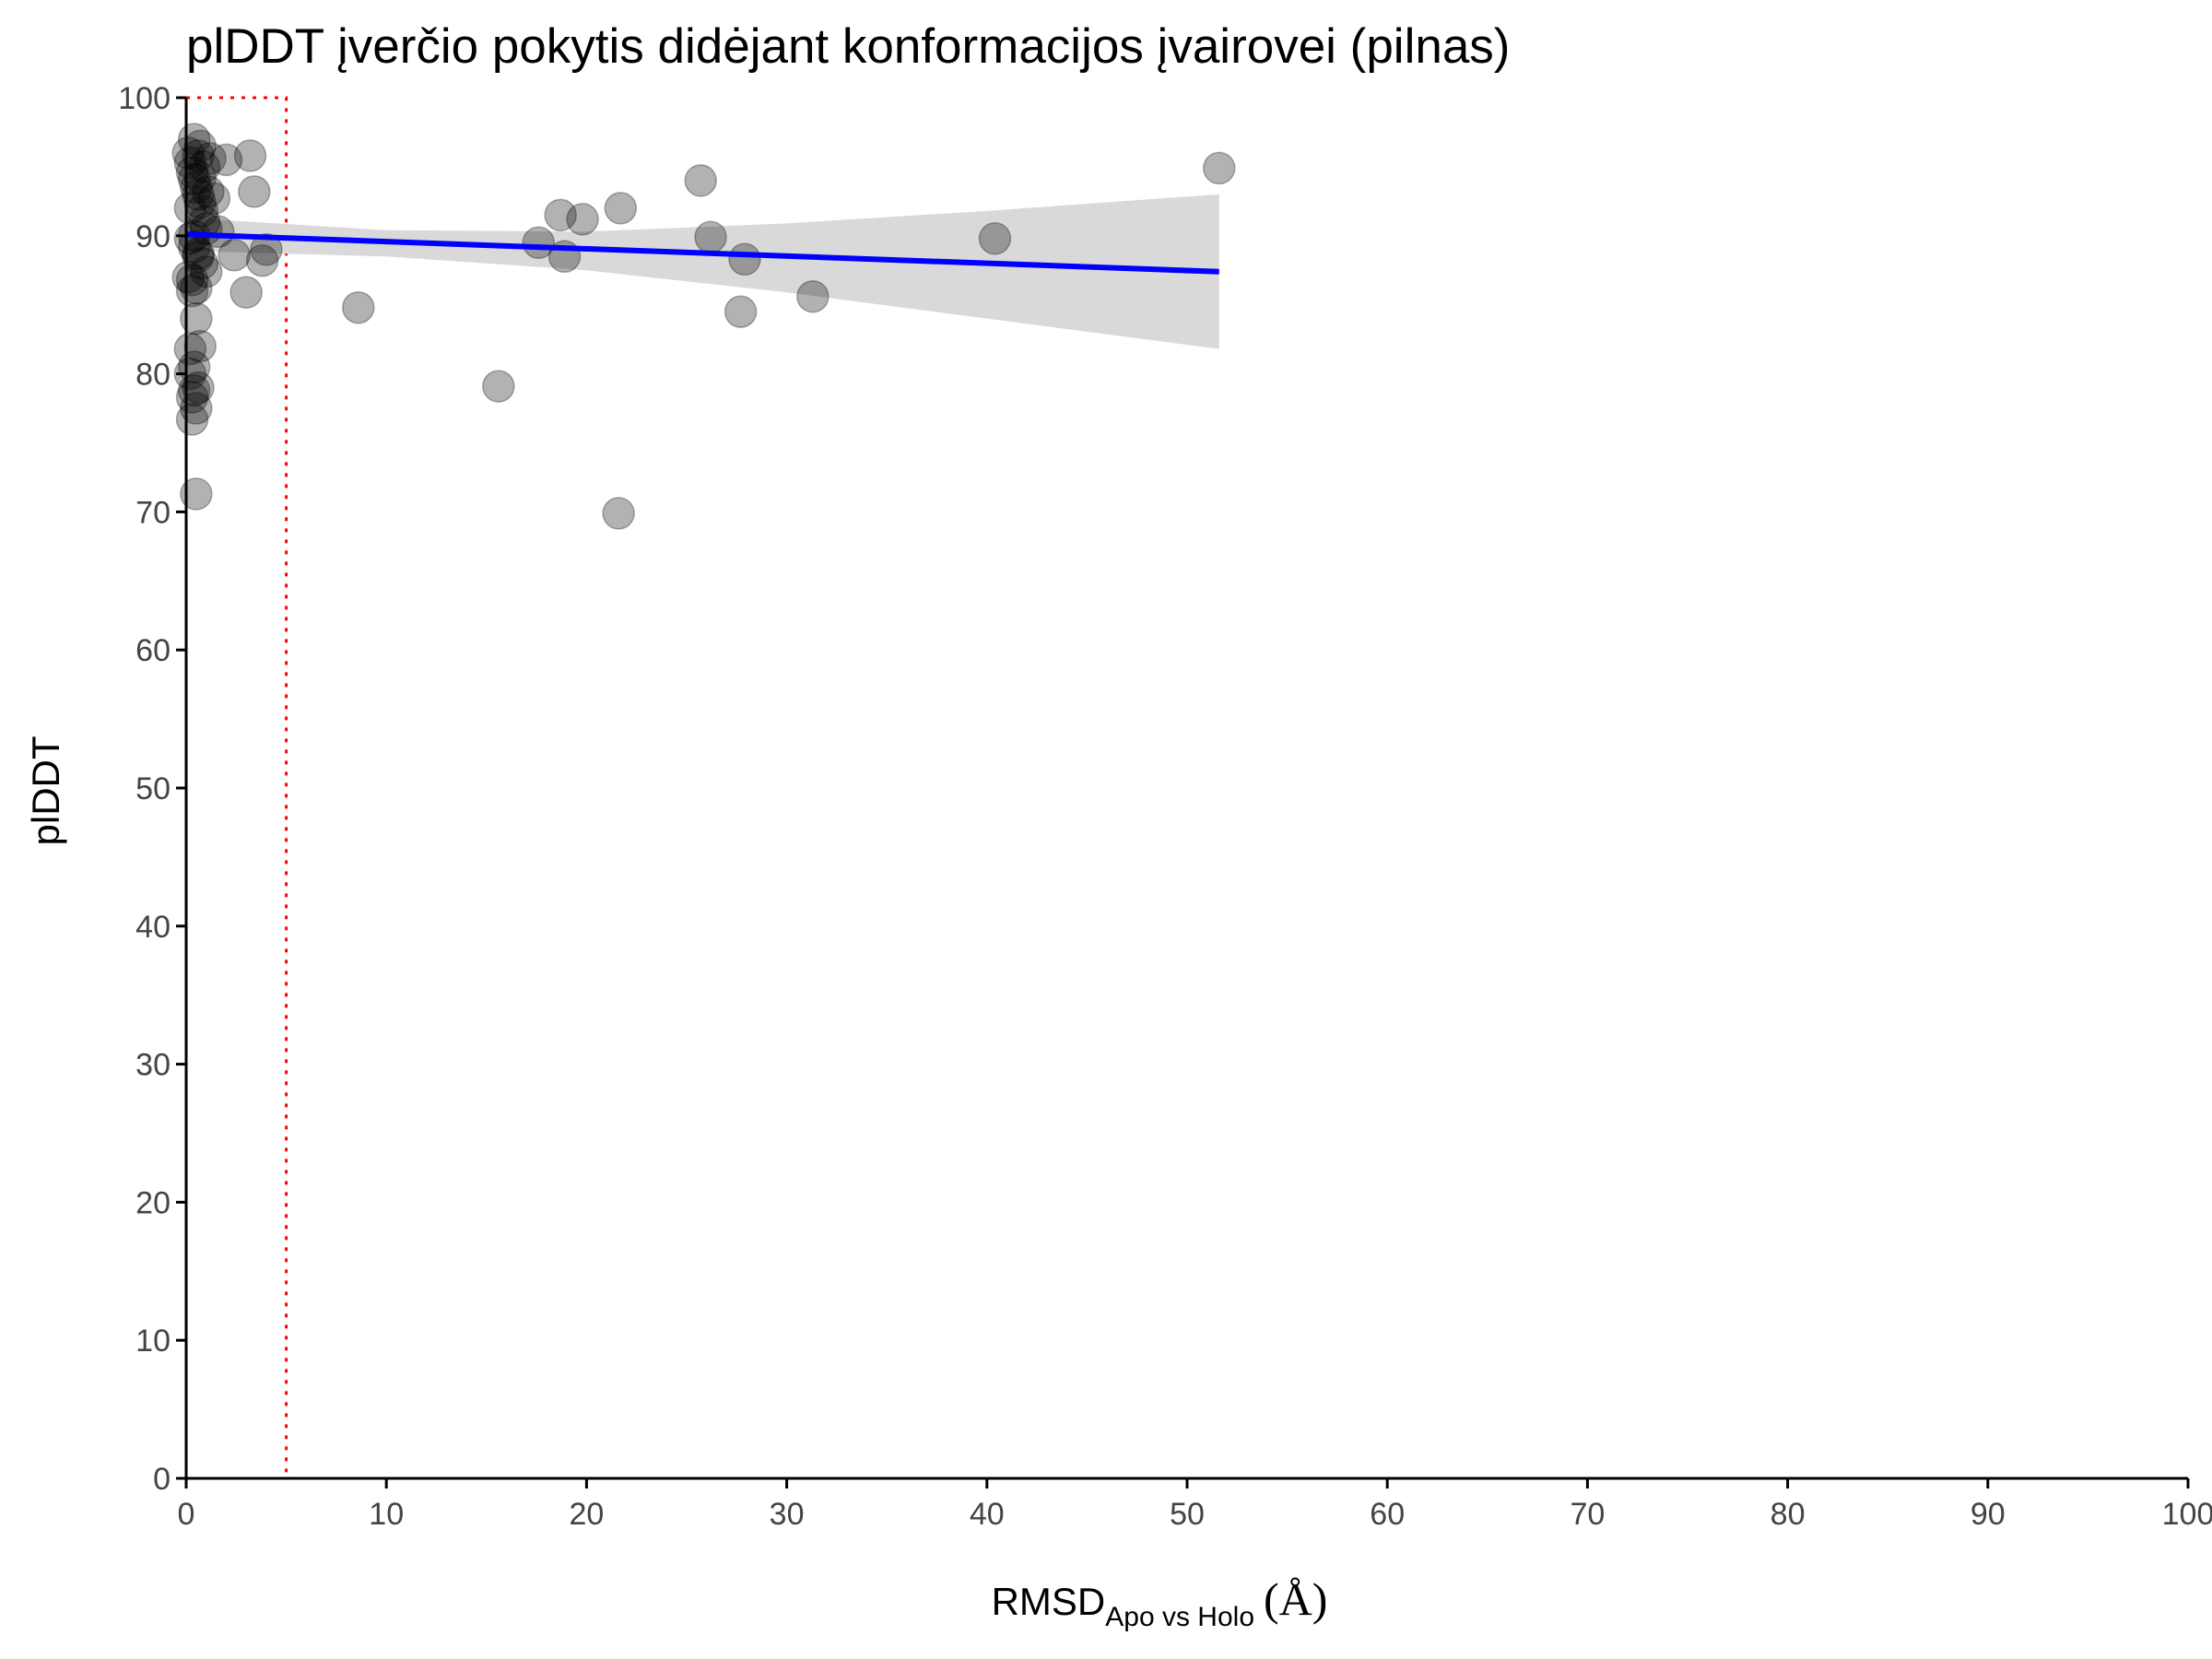 This screenshot has height=1659, width=2212. I want to click on y-tick-label: 50, so click(153, 788).